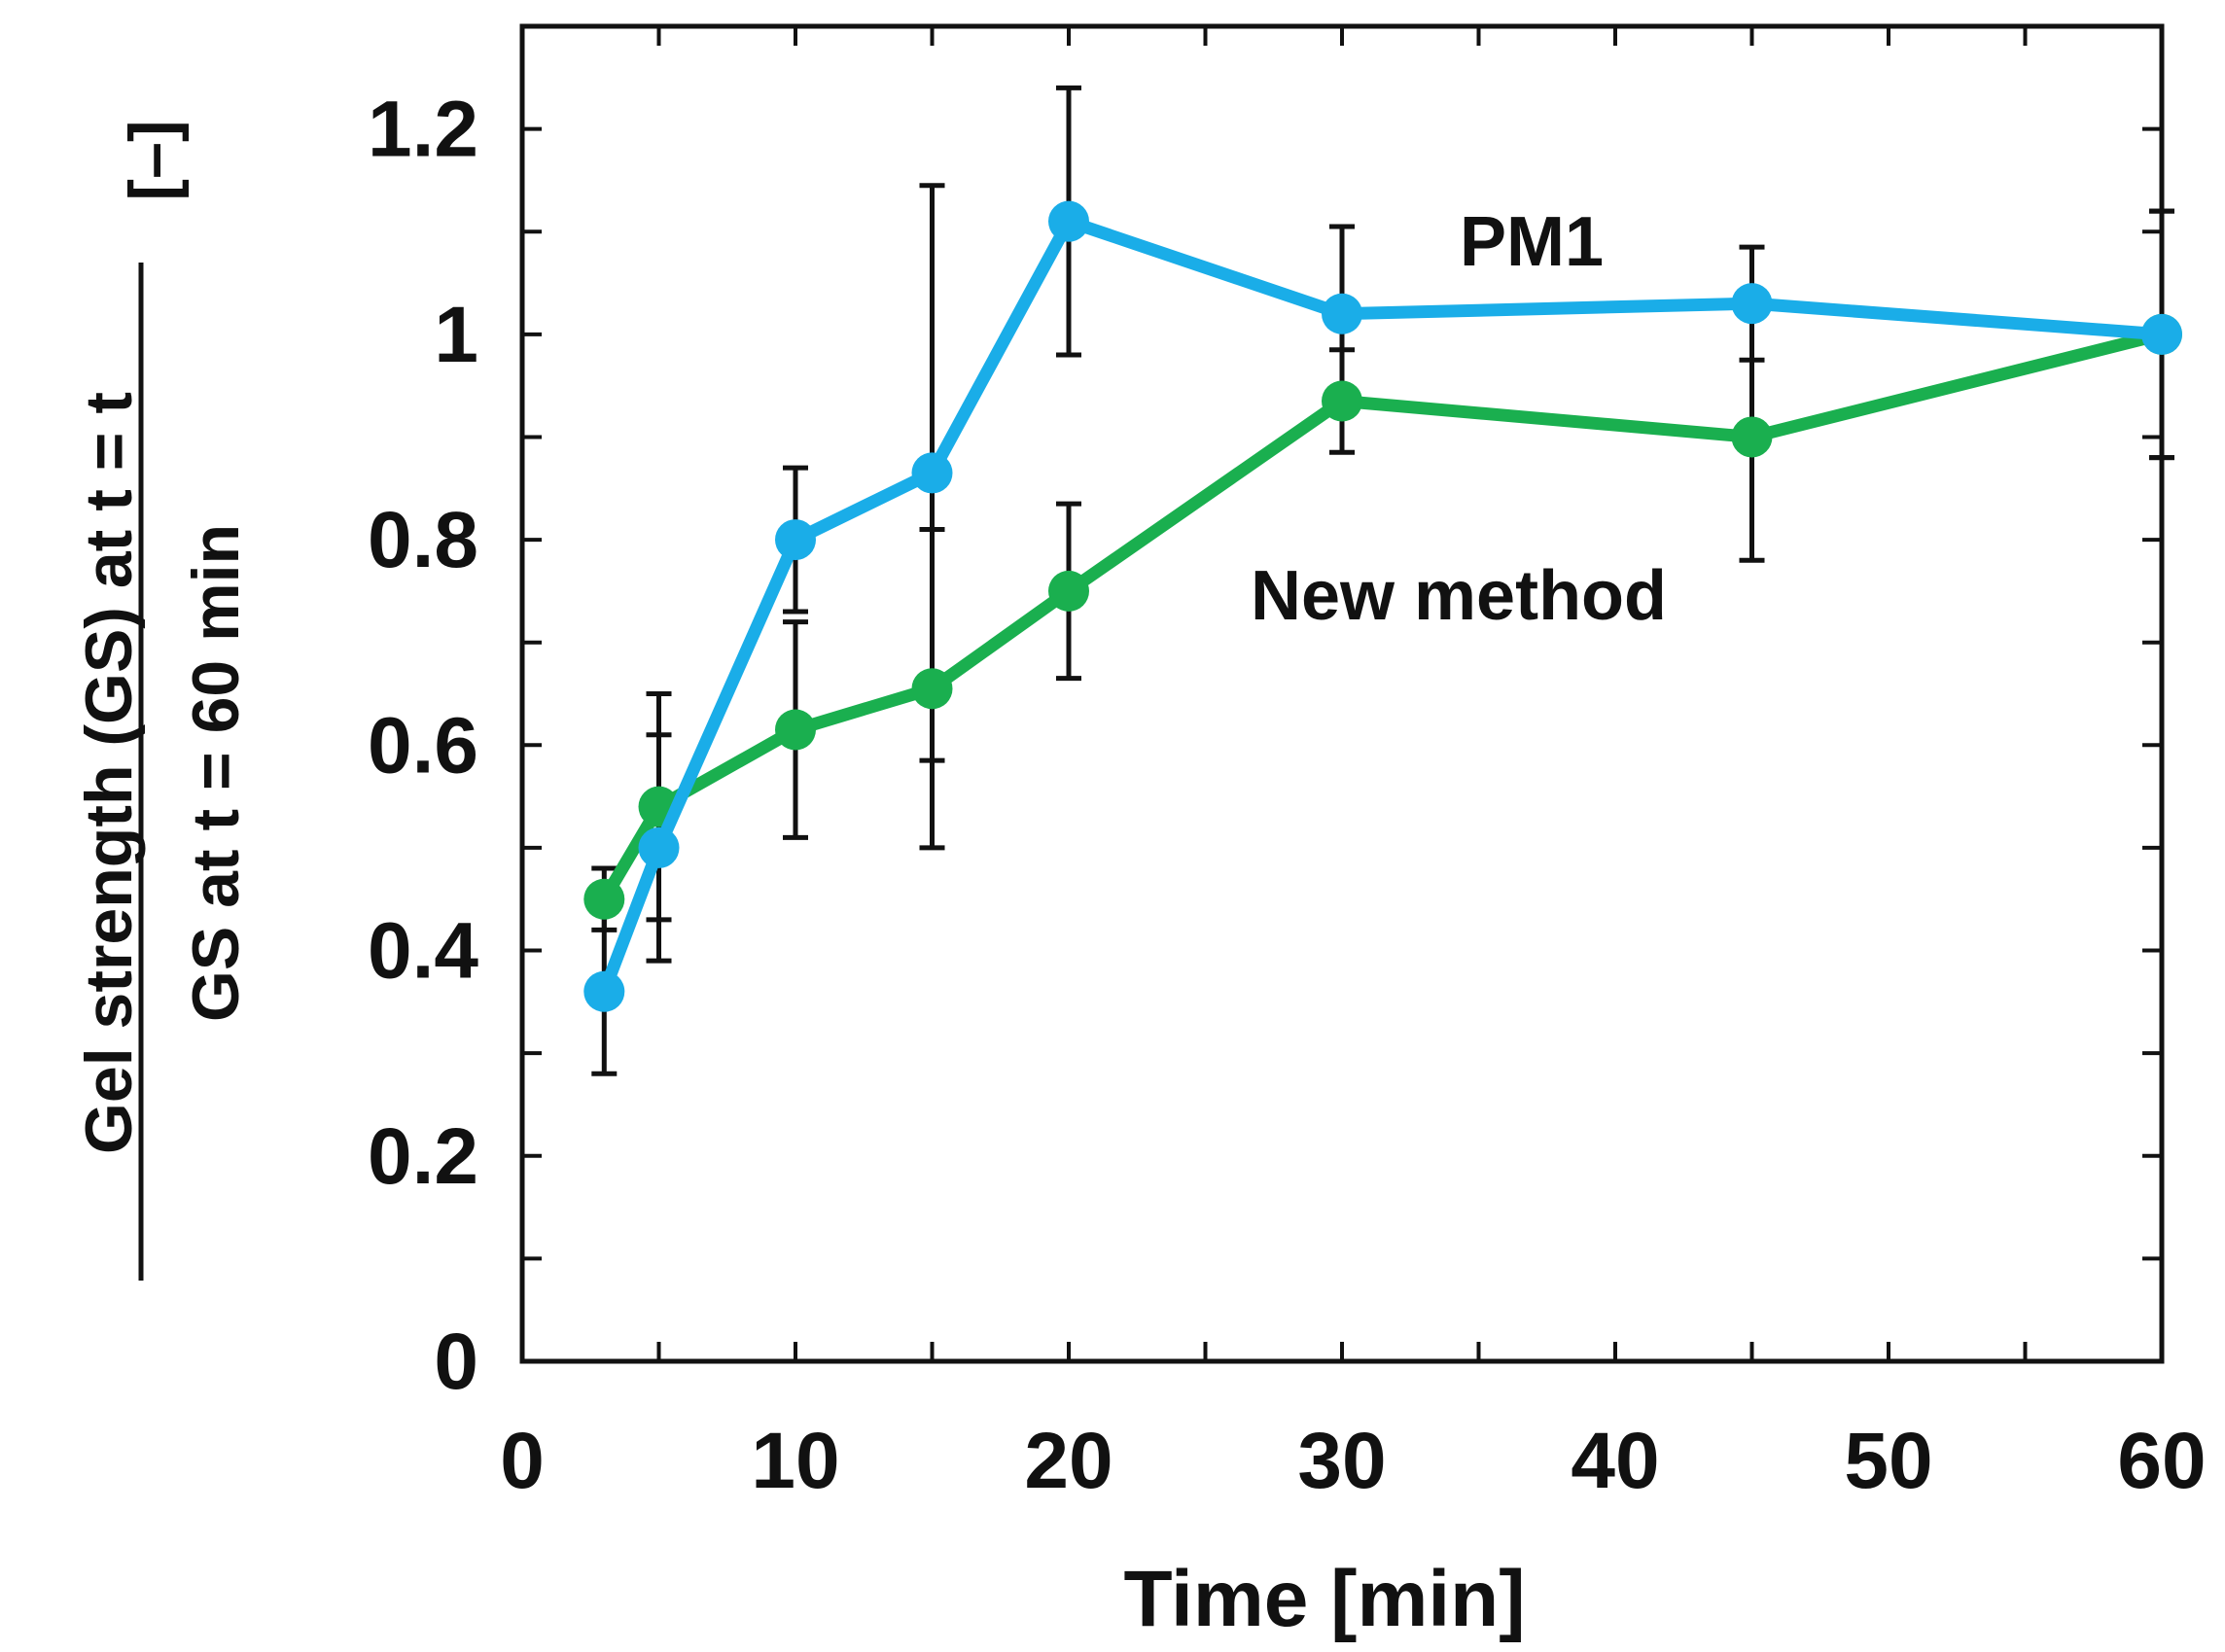 Image resolution: width=2225 pixels, height=1652 pixels. Describe the element at coordinates (423, 130) in the screenshot. I see `y-tick-label: 1.2` at that location.